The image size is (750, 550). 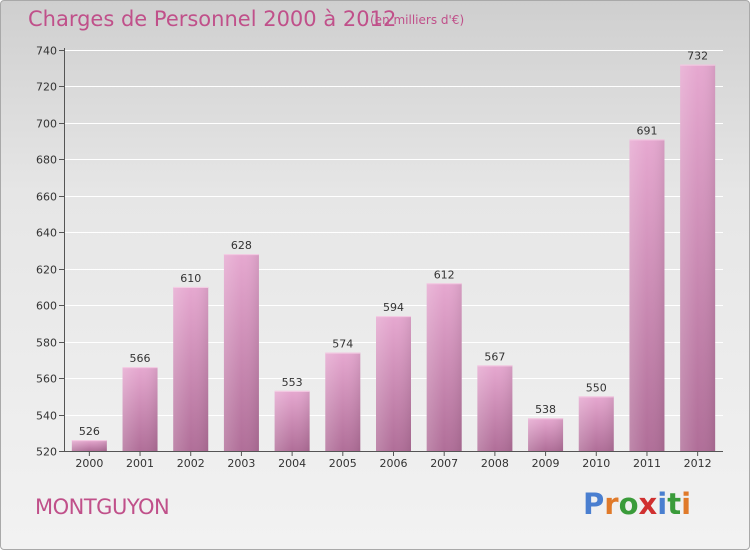 What do you see at coordinates (342, 344) in the screenshot?
I see `data-label-2005: 574` at bounding box center [342, 344].